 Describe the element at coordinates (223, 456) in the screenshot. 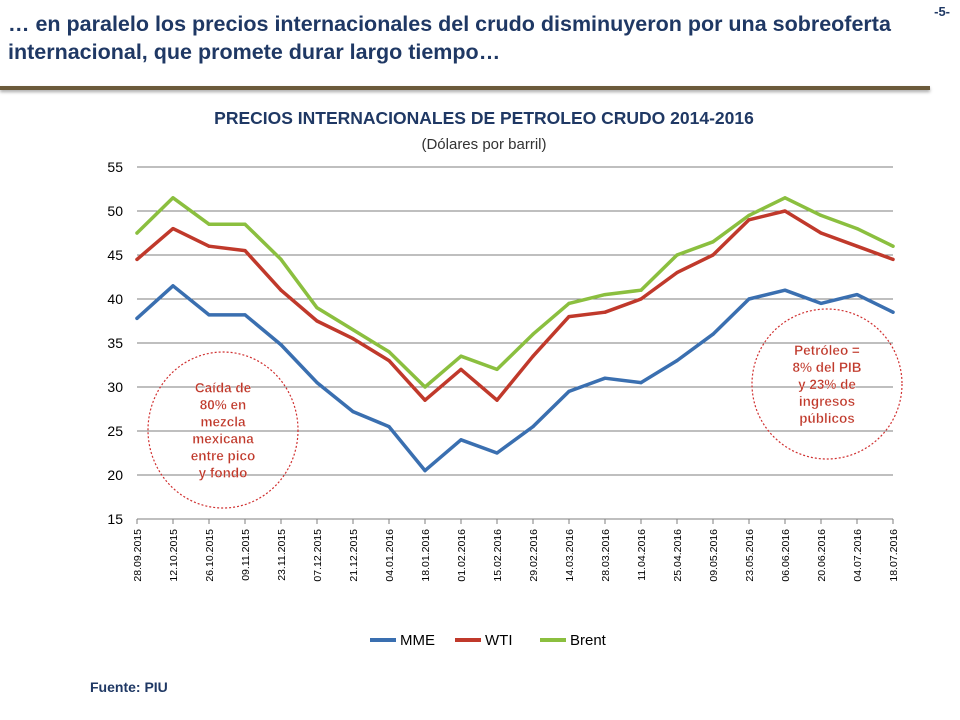

I see `annotation-mme-drop-text: entre pico` at that location.